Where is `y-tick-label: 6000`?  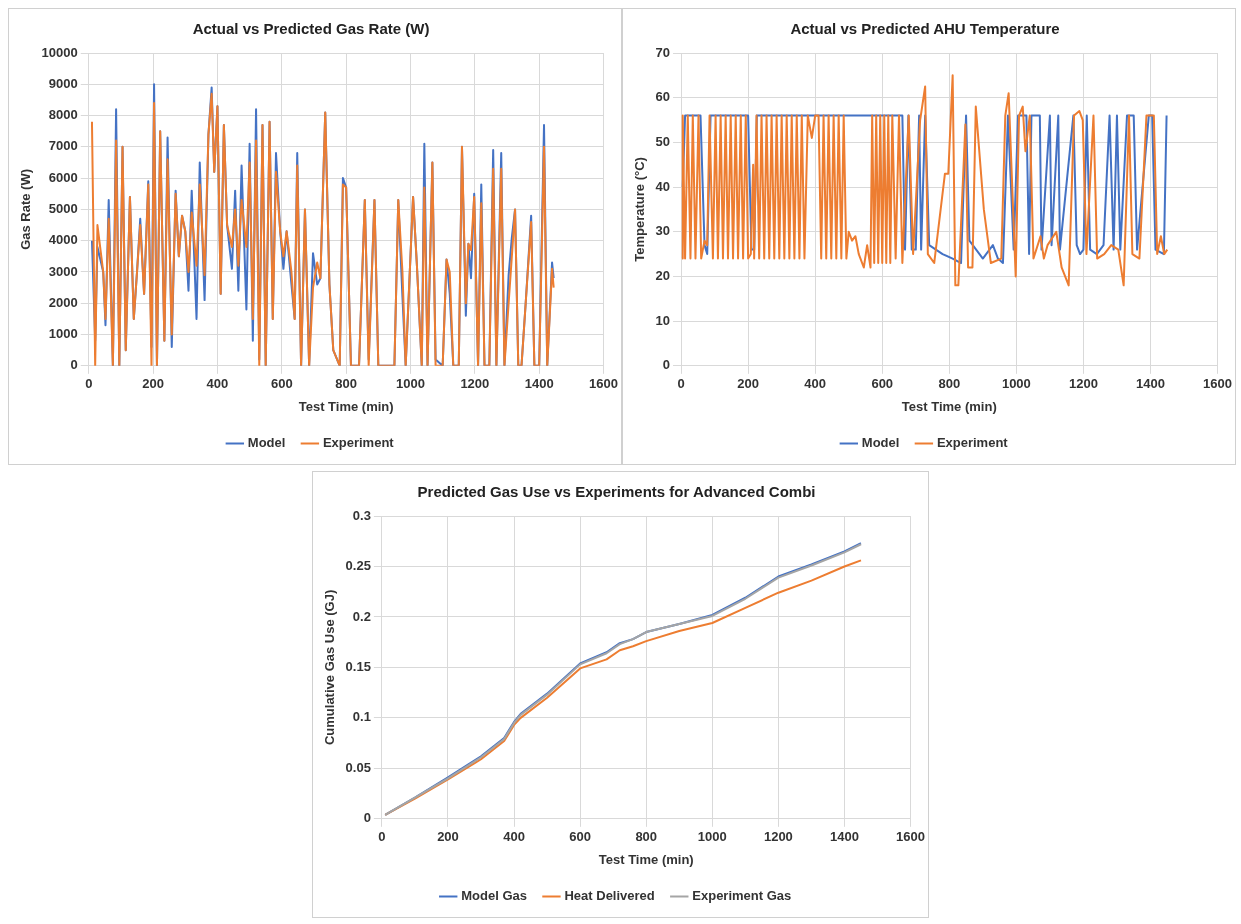
y-tick-label: 6000 is located at coordinates (63, 177).